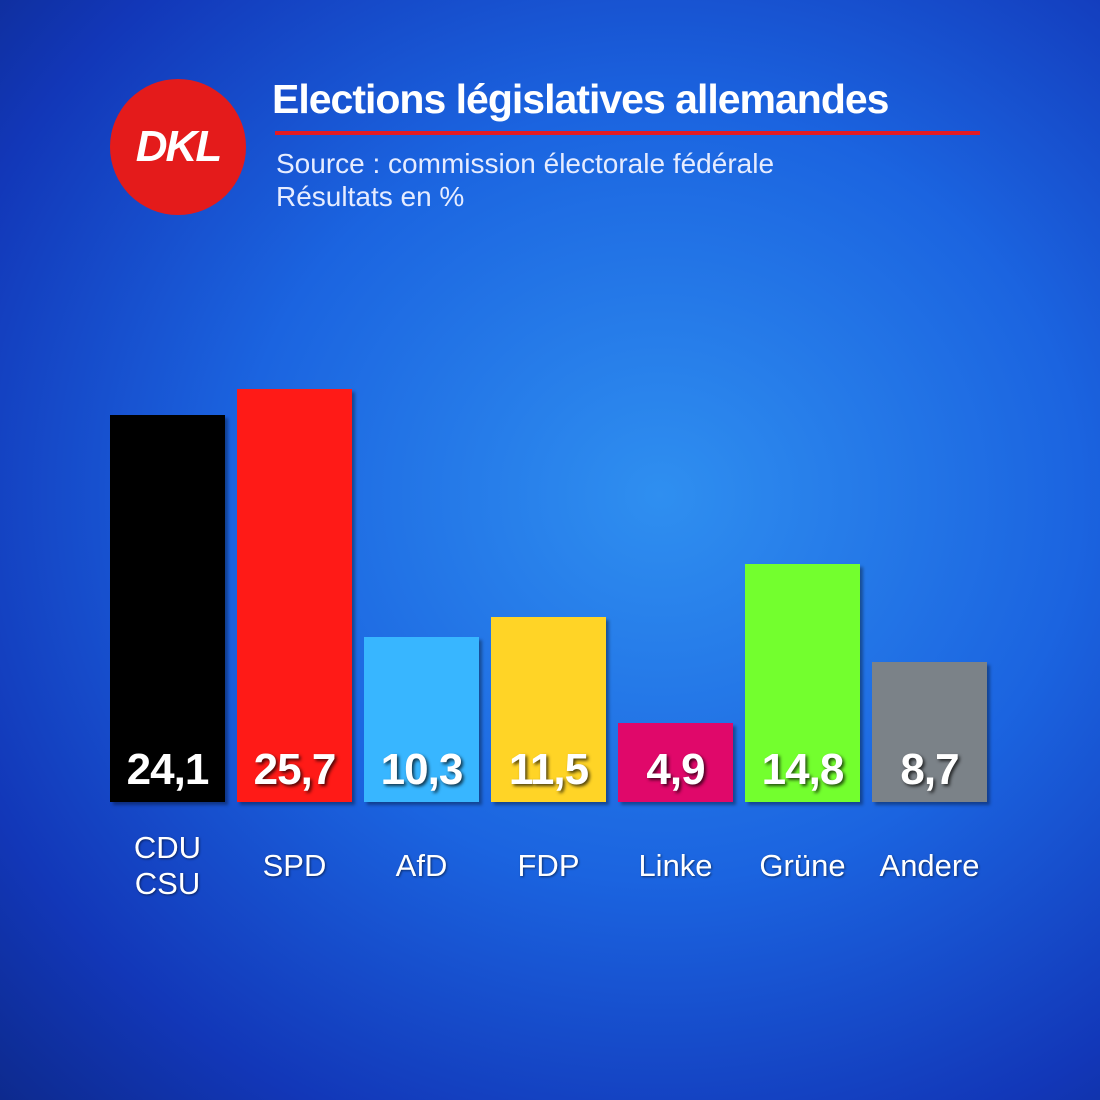 This screenshot has width=1100, height=1100. Describe the element at coordinates (370, 196) in the screenshot. I see `note: Résultats en %` at that location.